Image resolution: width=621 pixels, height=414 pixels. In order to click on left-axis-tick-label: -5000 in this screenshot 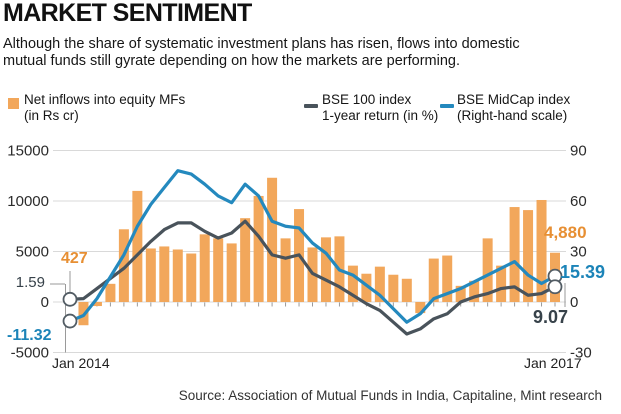, I will do `click(30, 353)`.